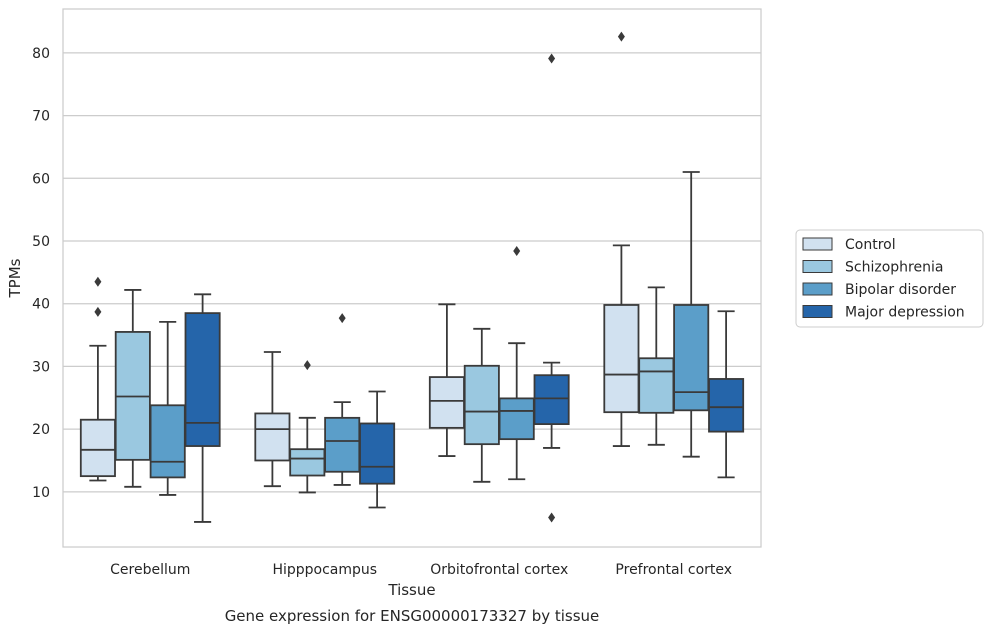 The image size is (993, 634). What do you see at coordinates (41, 54) in the screenshot?
I see `y-tick-label: 80` at bounding box center [41, 54].